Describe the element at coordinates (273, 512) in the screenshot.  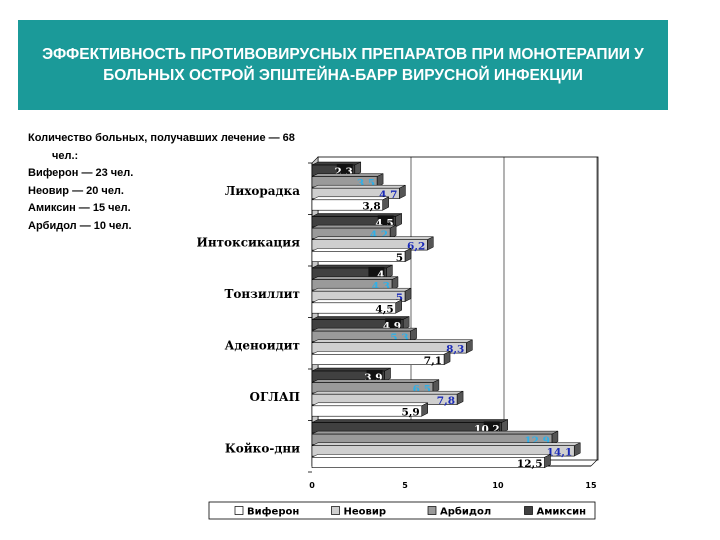
I see `legend-label: Виферон` at that location.